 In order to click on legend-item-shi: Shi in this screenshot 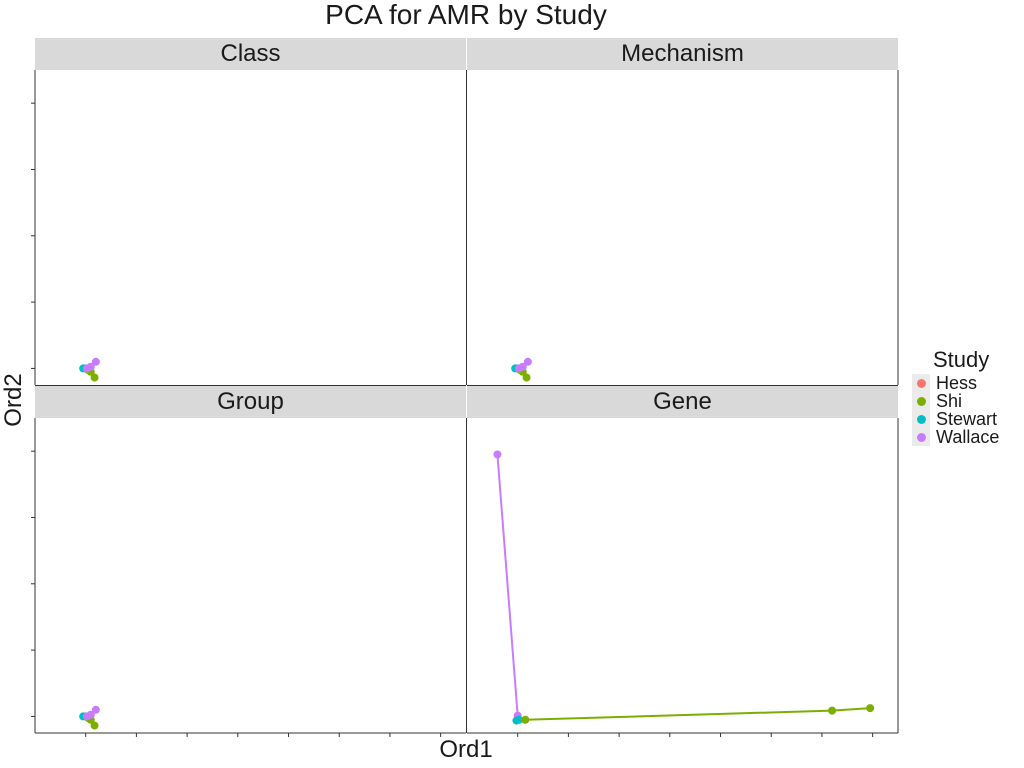, I will do `click(966, 401)`.